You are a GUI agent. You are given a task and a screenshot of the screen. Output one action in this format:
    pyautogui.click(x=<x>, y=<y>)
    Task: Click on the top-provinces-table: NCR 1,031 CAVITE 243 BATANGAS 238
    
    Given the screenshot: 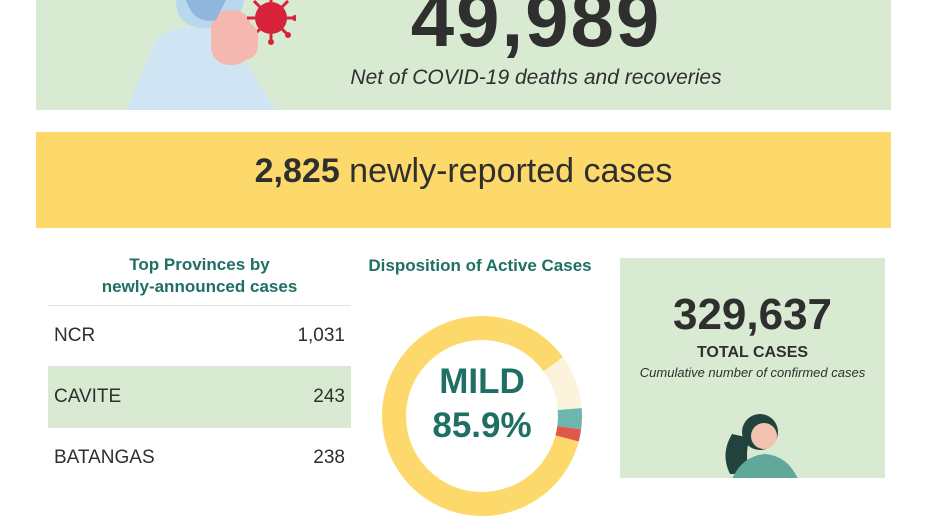 What is the action you would take?
    pyautogui.click(x=199, y=396)
    